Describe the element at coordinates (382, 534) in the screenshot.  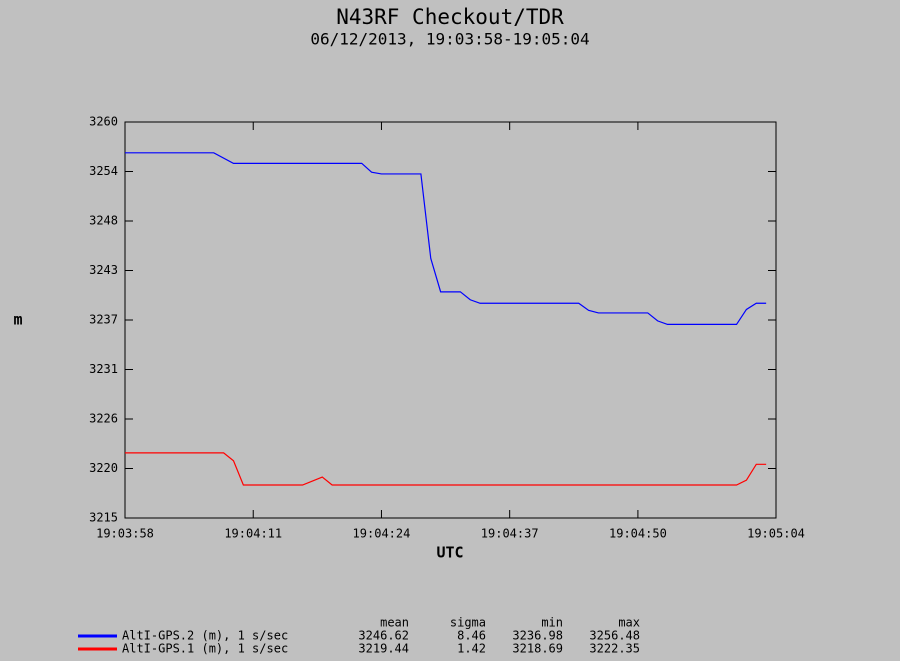
I see `x-tick-label: 19:04:24` at that location.